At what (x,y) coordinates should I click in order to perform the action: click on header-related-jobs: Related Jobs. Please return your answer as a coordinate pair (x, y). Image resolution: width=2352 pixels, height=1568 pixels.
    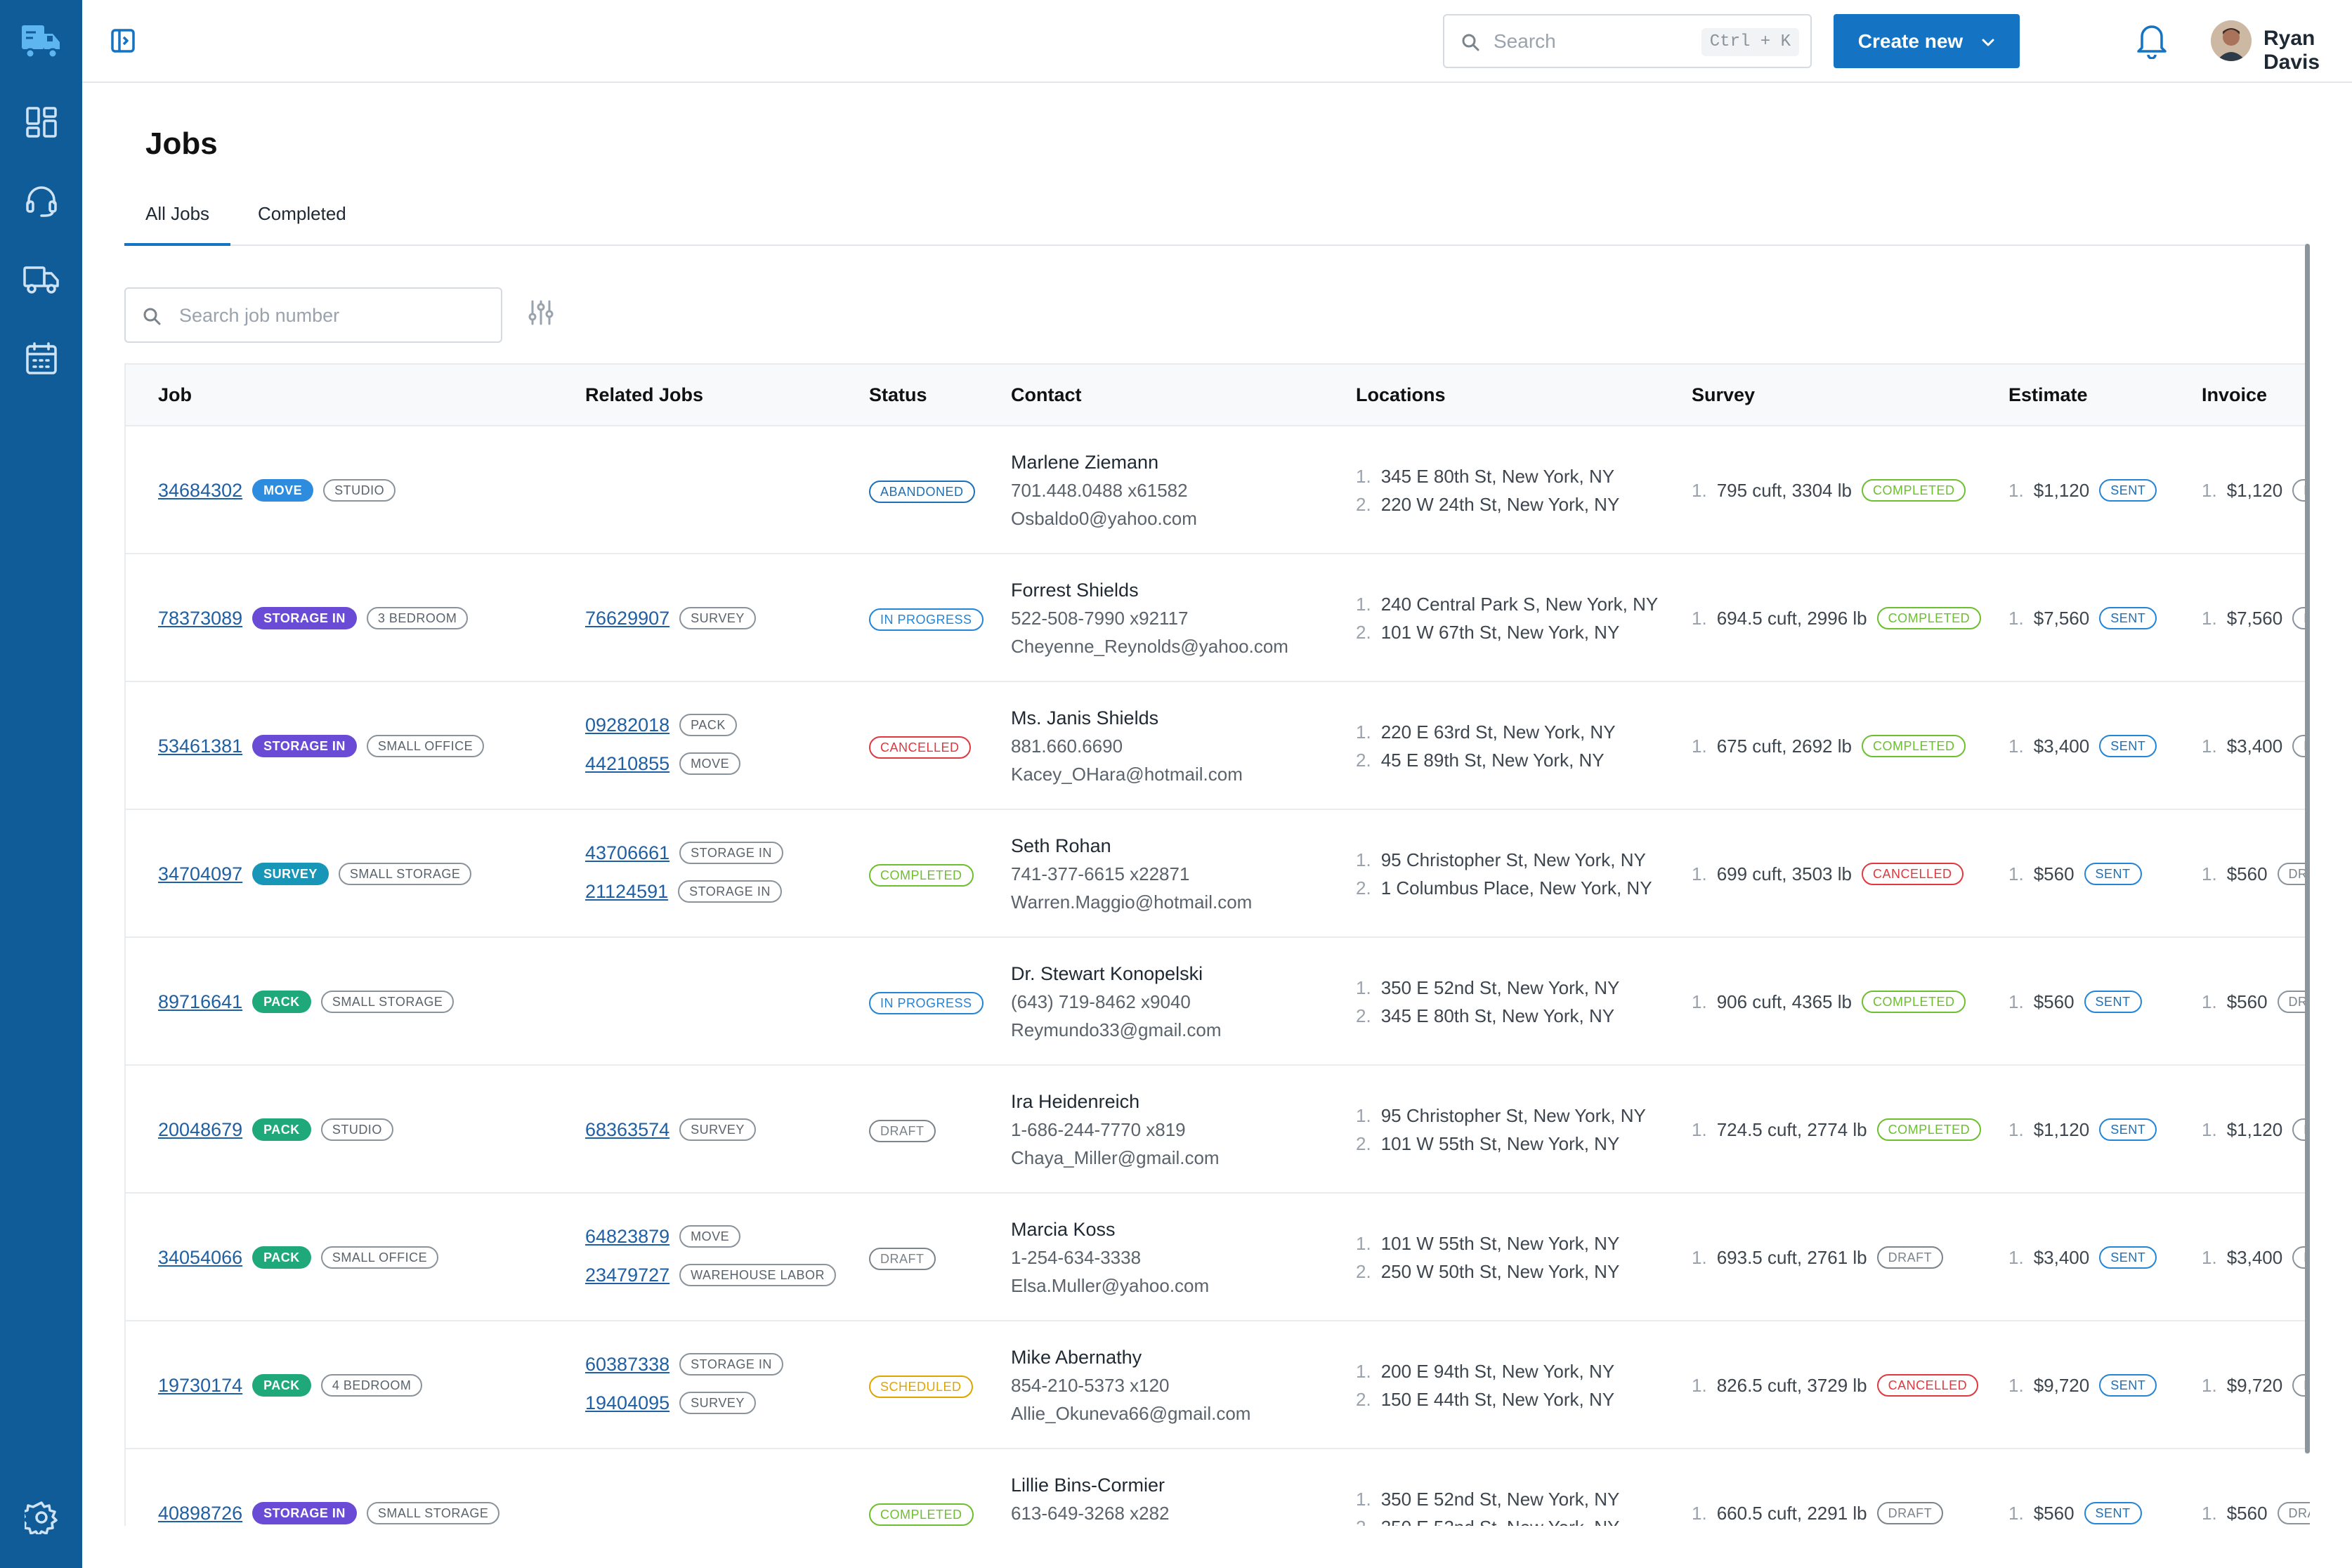
    Looking at the image, I should click on (644, 395).